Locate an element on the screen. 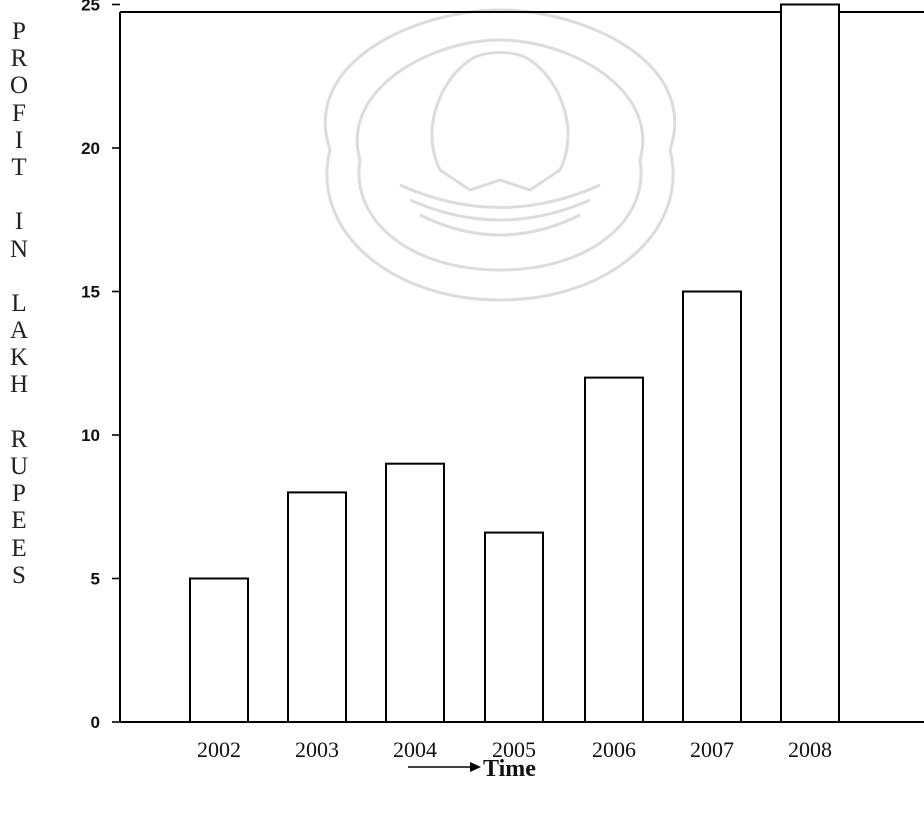 The height and width of the screenshot is (813, 924). x-tick-label: 2006 is located at coordinates (614, 749).